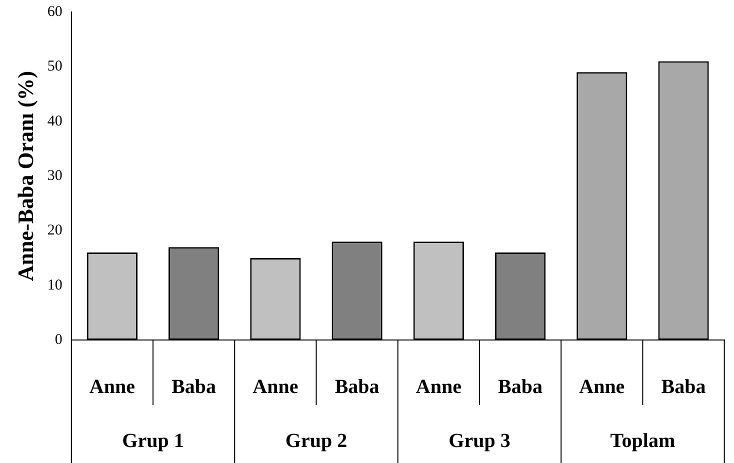 This screenshot has width=734, height=463. I want to click on y-tick-label: 0, so click(58, 340).